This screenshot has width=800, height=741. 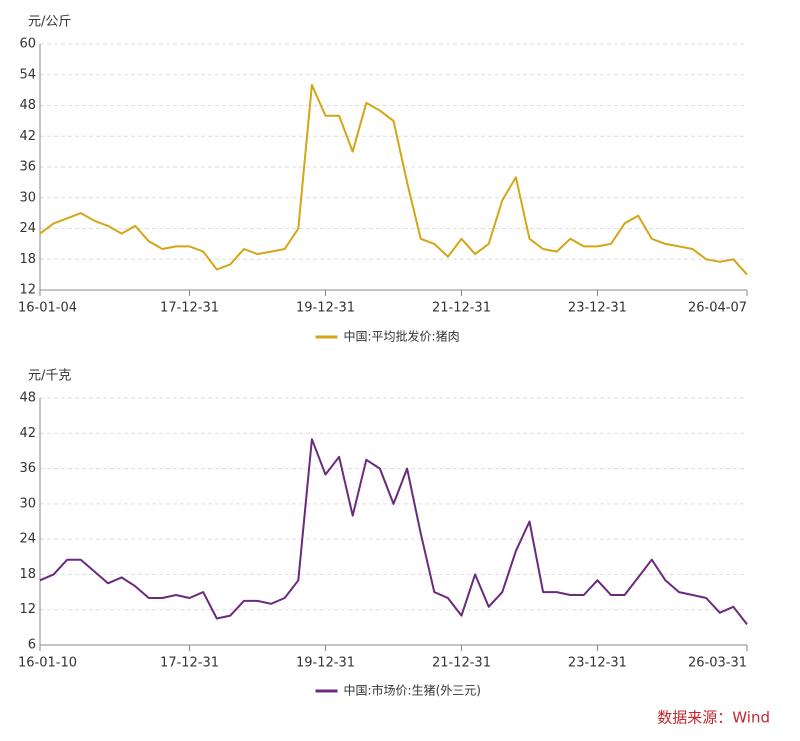 I want to click on x-tick-label: 26-03-31, so click(x=717, y=663).